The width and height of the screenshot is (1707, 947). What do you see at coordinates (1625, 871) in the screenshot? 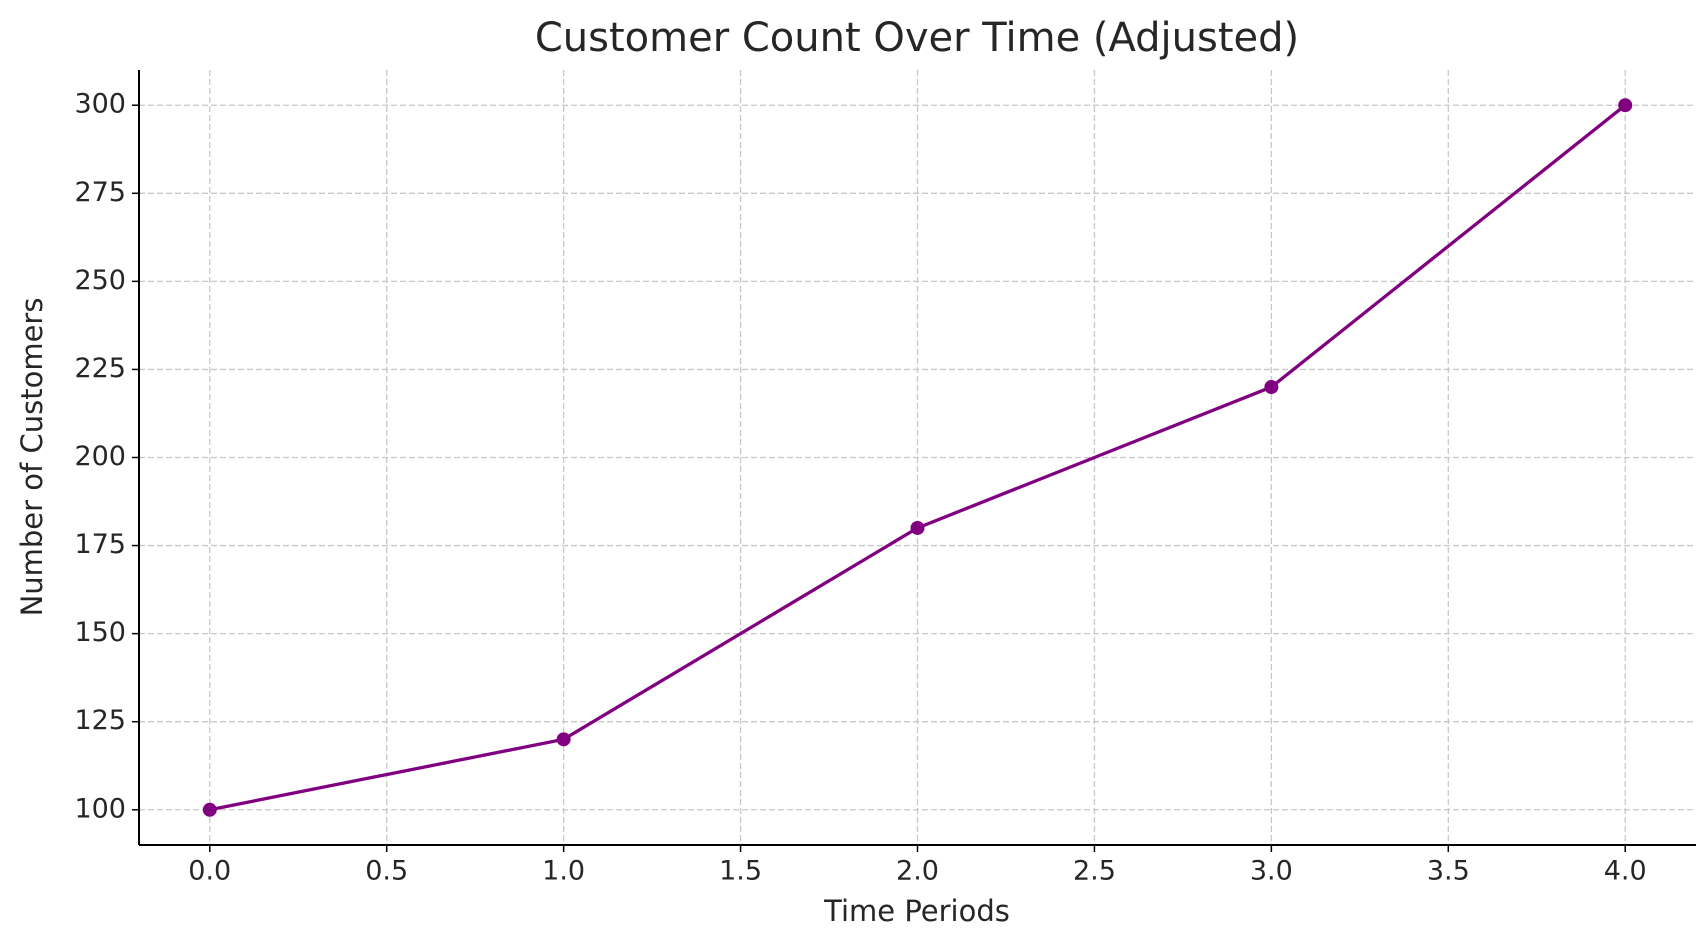
I see `x-tick-label: 4.0` at bounding box center [1625, 871].